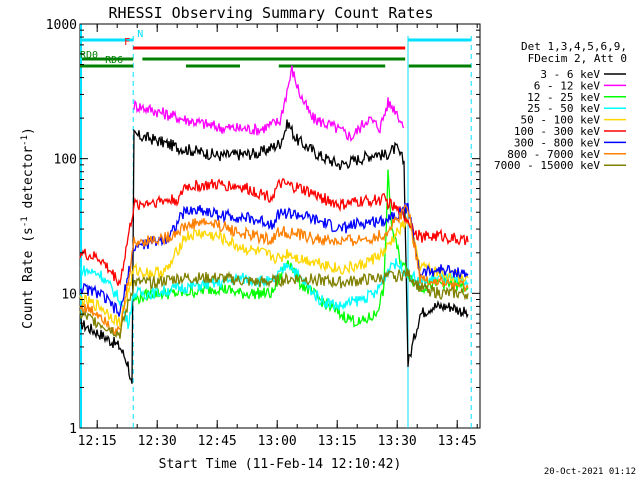 The height and width of the screenshot is (480, 640). What do you see at coordinates (127, 42) in the screenshot?
I see `flag-f-label: F` at bounding box center [127, 42].